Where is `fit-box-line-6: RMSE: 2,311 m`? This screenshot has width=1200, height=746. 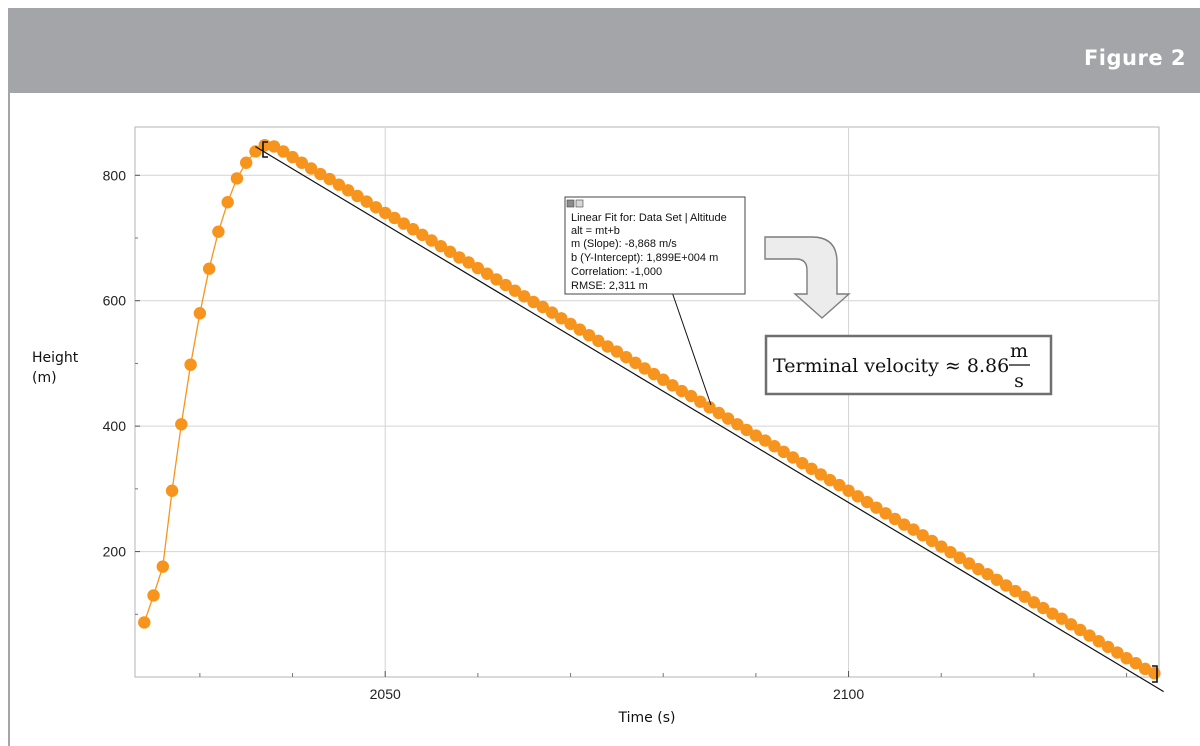
fit-box-line-6: RMSE: 2,311 m is located at coordinates (609, 286).